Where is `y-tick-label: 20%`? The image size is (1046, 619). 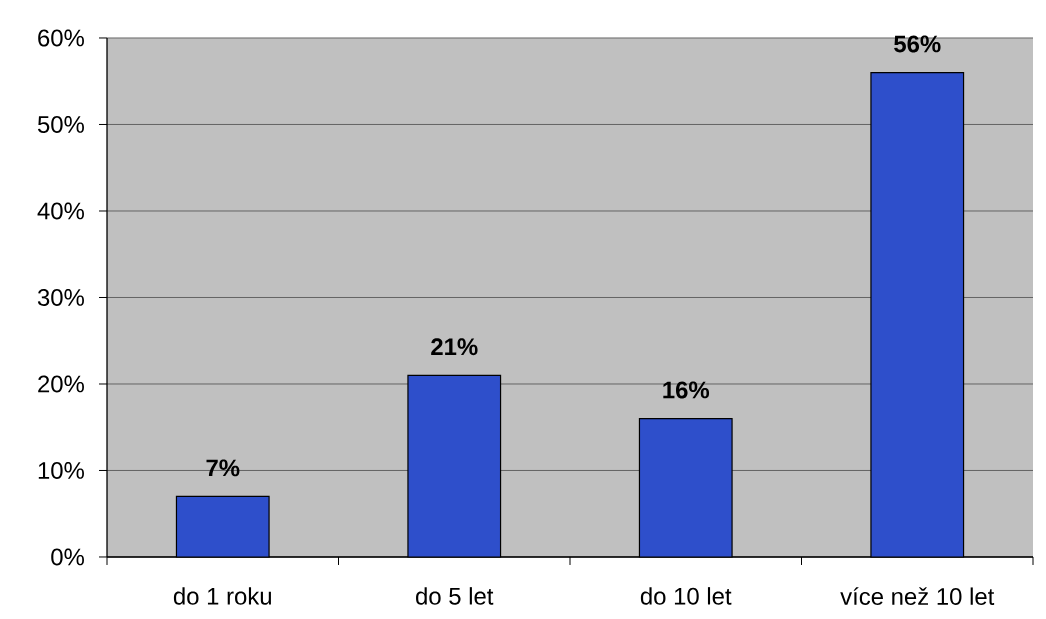
y-tick-label: 20% is located at coordinates (61, 384).